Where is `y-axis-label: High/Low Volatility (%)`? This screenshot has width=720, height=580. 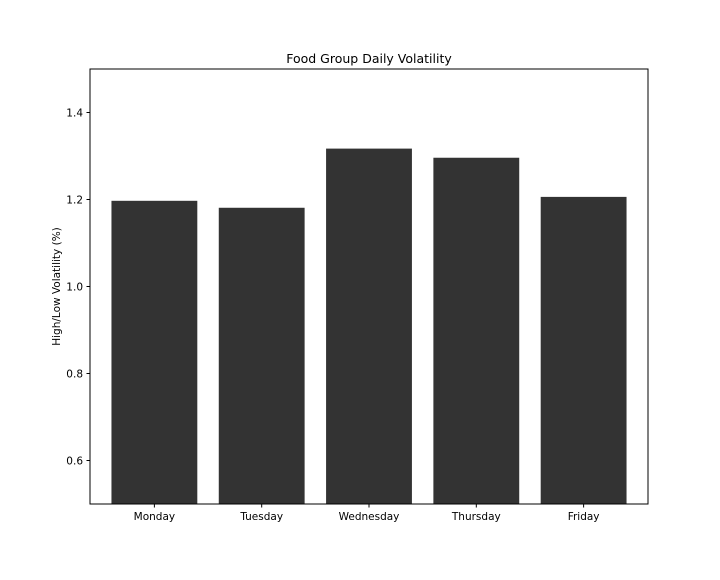 y-axis-label: High/Low Volatility (%) is located at coordinates (57, 286).